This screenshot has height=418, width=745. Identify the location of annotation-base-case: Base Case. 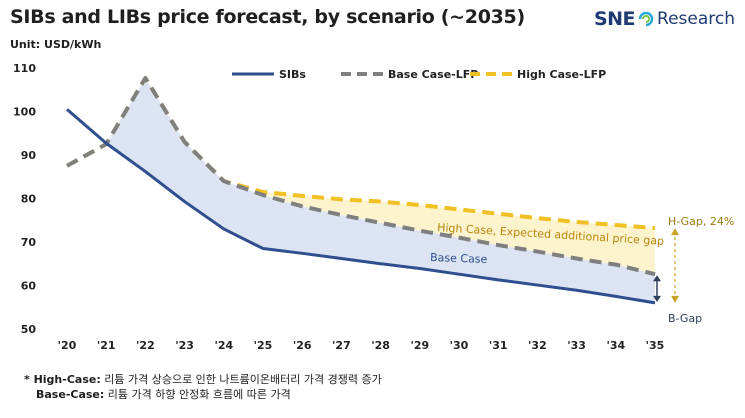
(459, 258).